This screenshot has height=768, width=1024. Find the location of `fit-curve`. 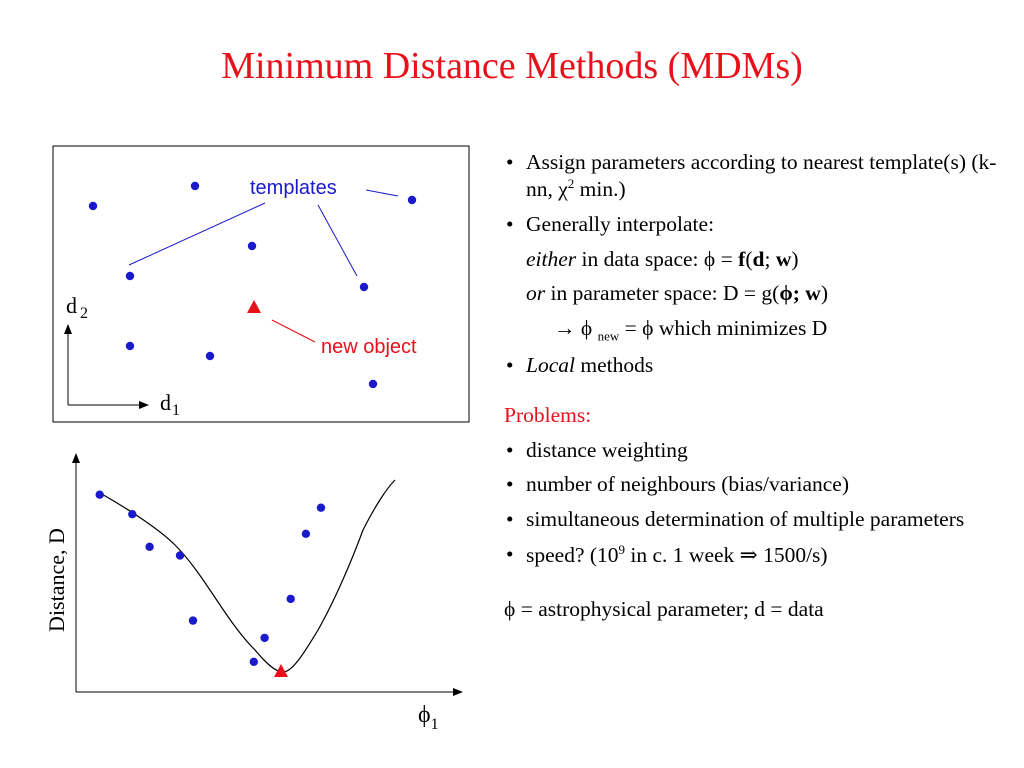

fit-curve is located at coordinates (247, 576).